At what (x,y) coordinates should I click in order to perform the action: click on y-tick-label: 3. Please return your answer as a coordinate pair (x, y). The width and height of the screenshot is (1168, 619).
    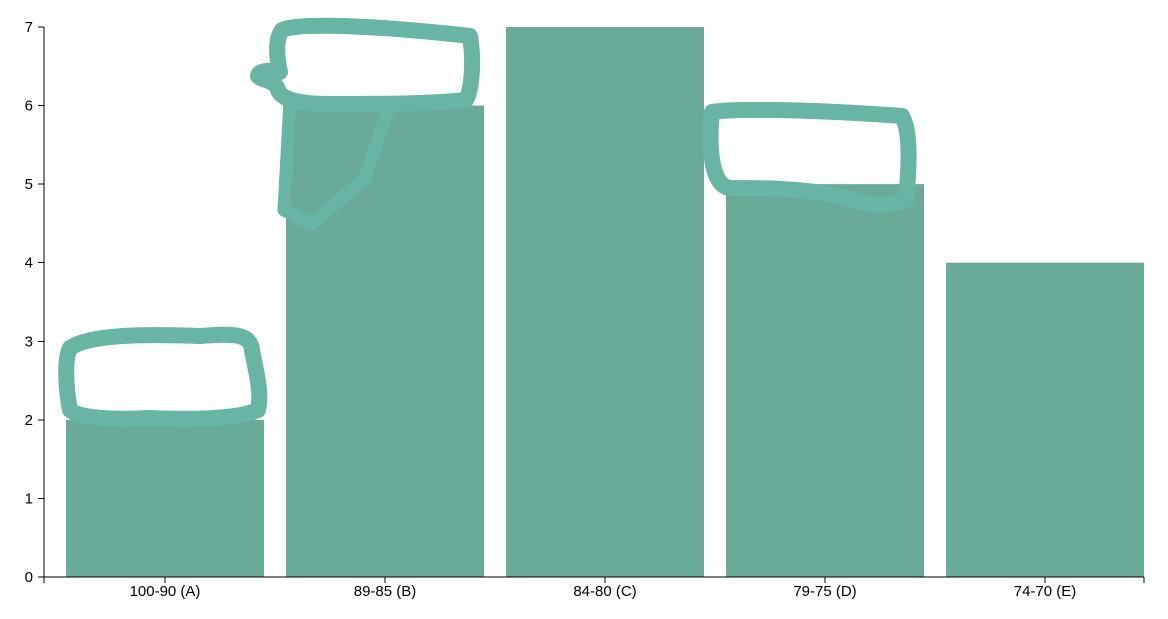
    Looking at the image, I should click on (29, 341).